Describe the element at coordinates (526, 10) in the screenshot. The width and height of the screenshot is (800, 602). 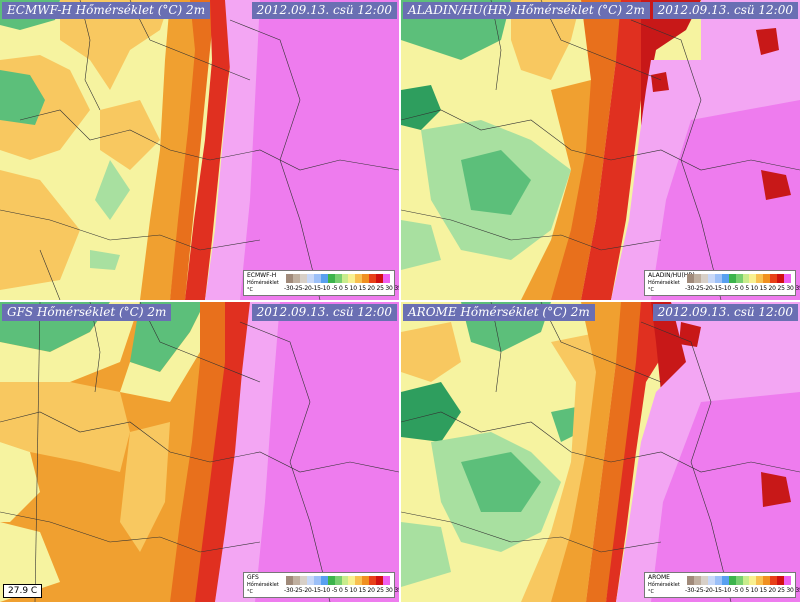
I see `panel-title: ALADIN/HU(HR) Hőmérséklet (°C) 2m` at that location.